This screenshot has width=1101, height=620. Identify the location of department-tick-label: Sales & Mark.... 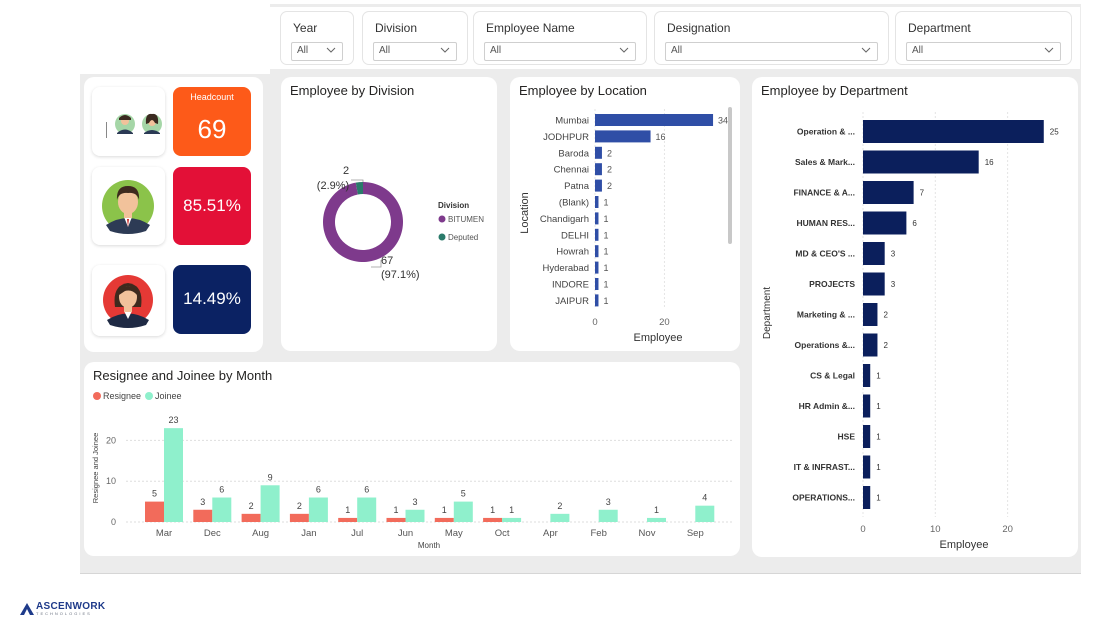
(825, 162).